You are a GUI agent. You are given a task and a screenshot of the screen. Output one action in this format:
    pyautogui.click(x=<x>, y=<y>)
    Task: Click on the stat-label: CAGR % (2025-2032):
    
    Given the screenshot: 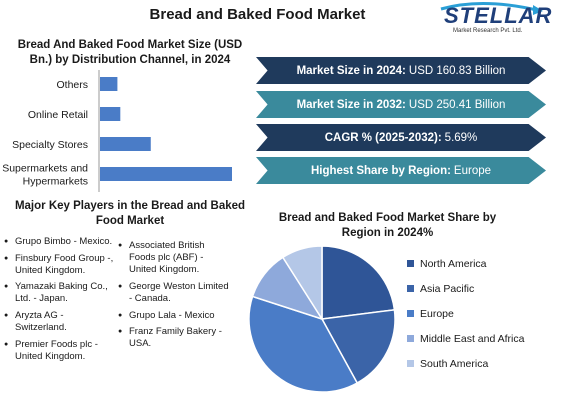 What is the action you would take?
    pyautogui.click(x=383, y=137)
    